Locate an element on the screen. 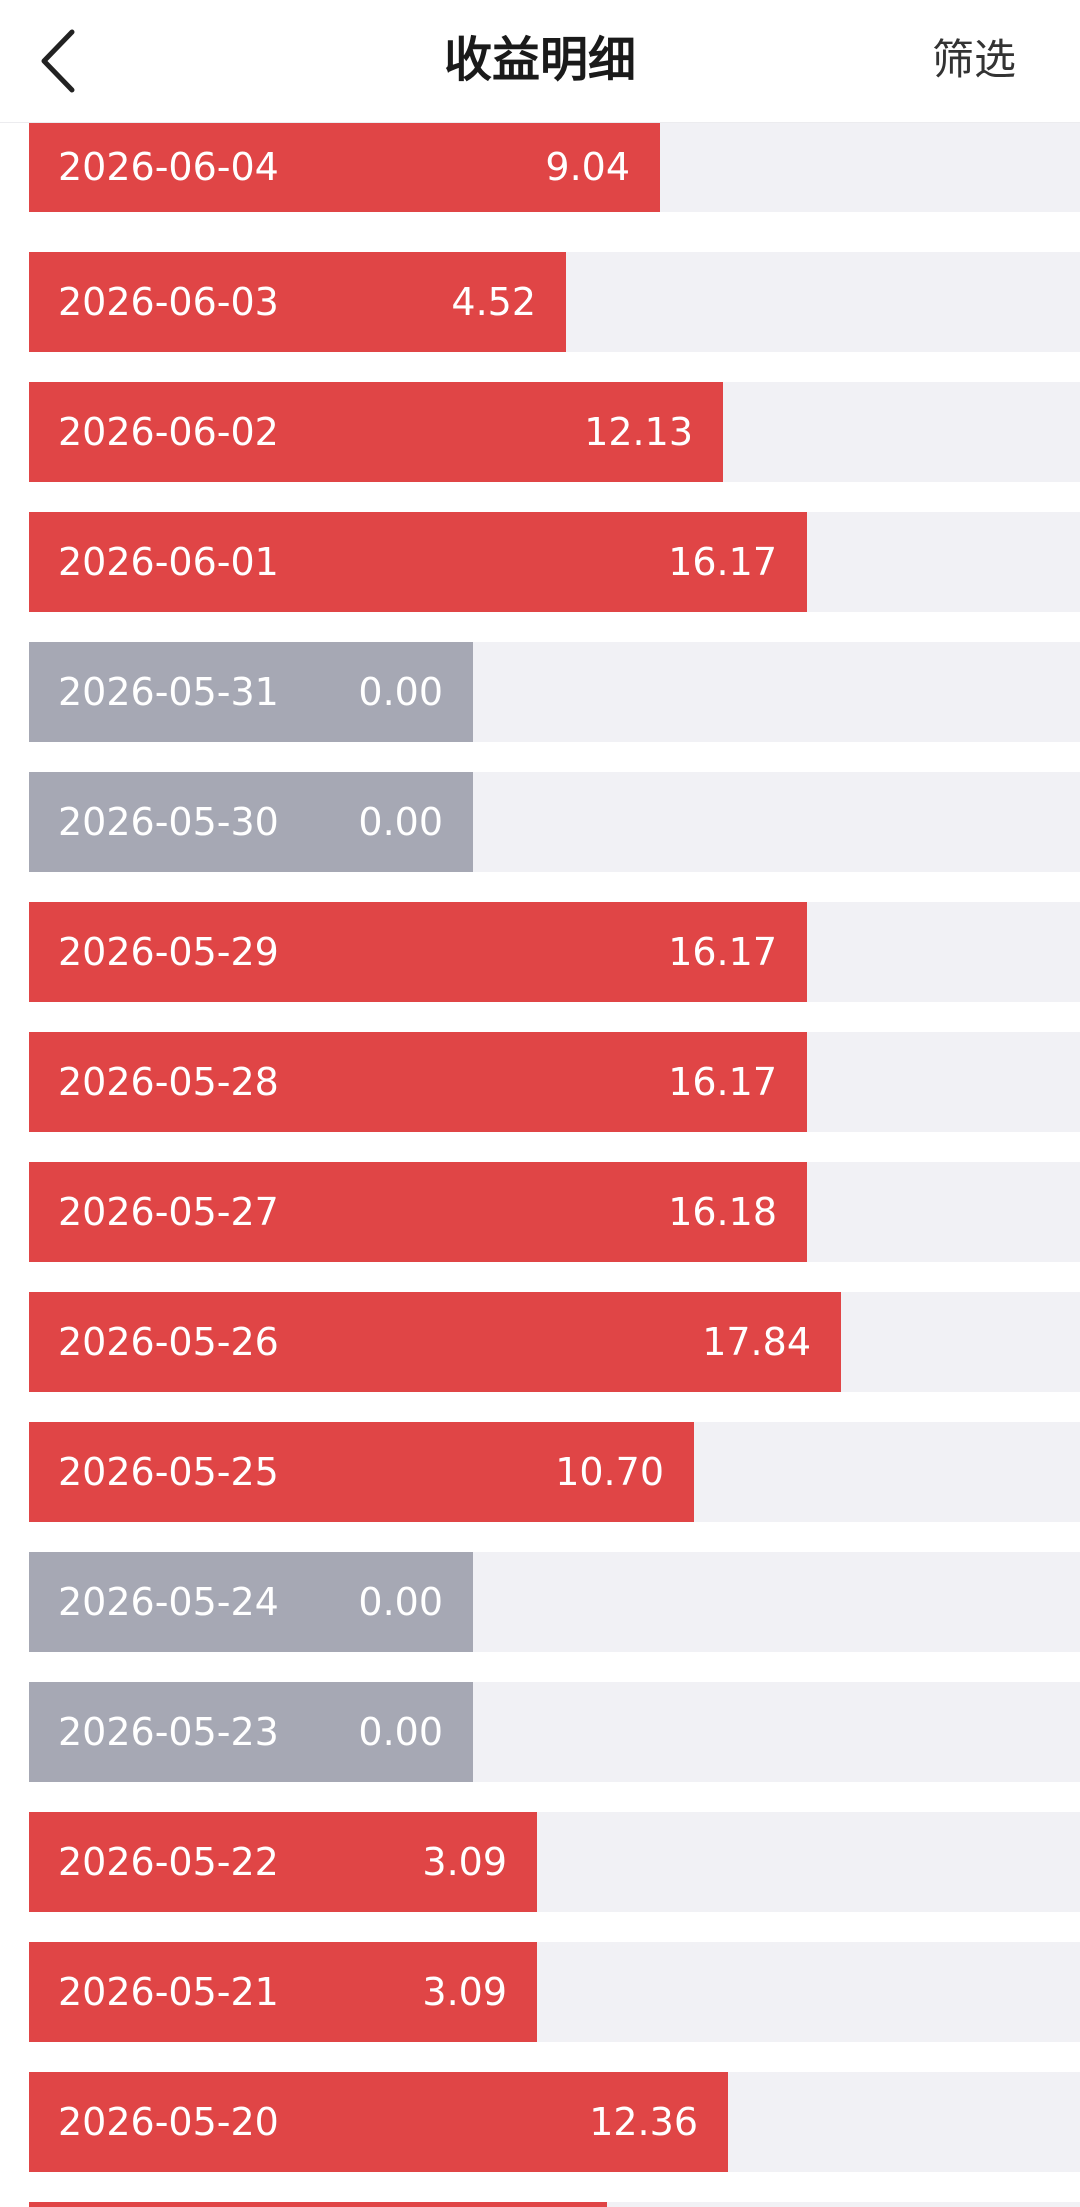  earnings-bar: 2026-05-22 3.09 is located at coordinates (283, 1862).